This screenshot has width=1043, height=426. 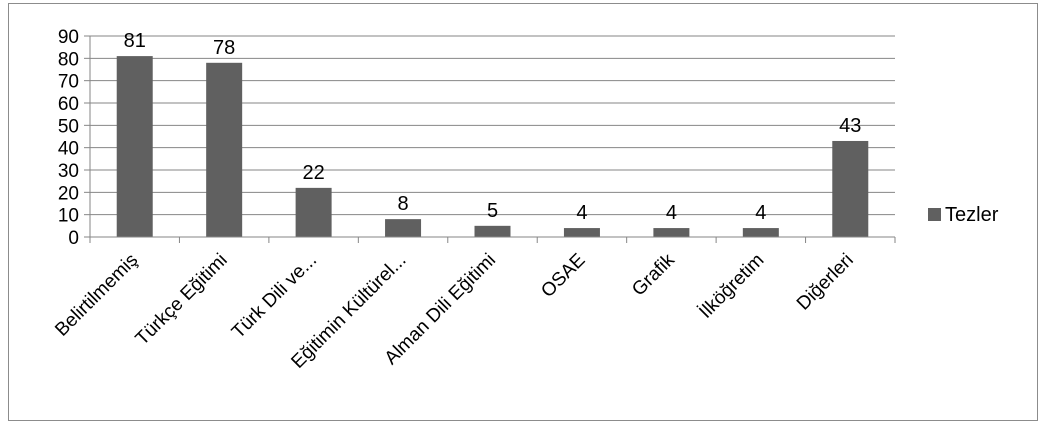 I want to click on legend: Tezler, so click(x=963, y=215).